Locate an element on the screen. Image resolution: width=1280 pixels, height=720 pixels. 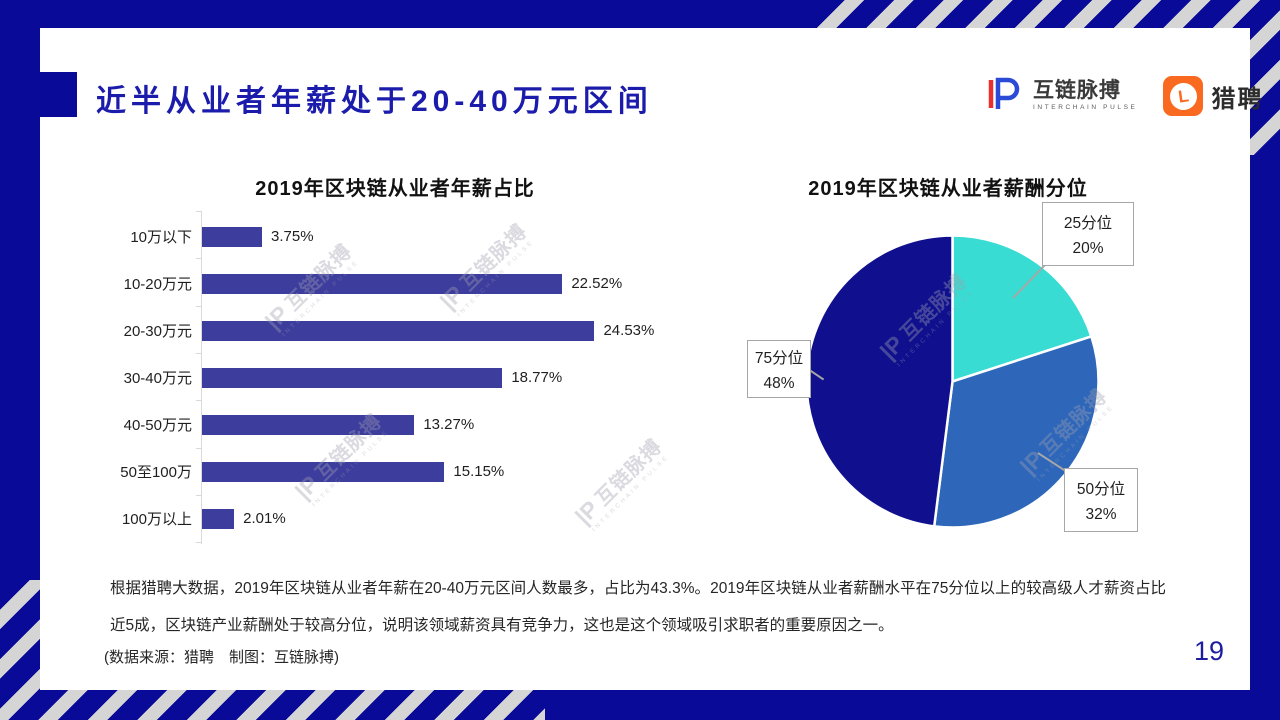
bar-row: 100万以上 2.01% is located at coordinates (377, 518).